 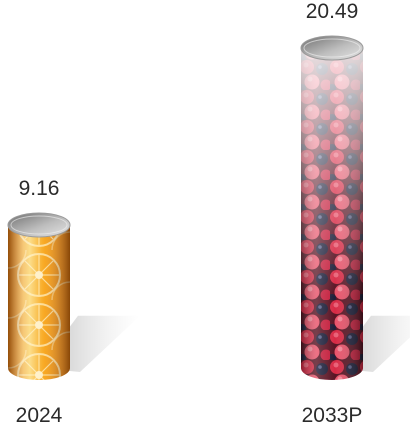 What do you see at coordinates (39, 415) in the screenshot?
I see `category-label: 2024` at bounding box center [39, 415].